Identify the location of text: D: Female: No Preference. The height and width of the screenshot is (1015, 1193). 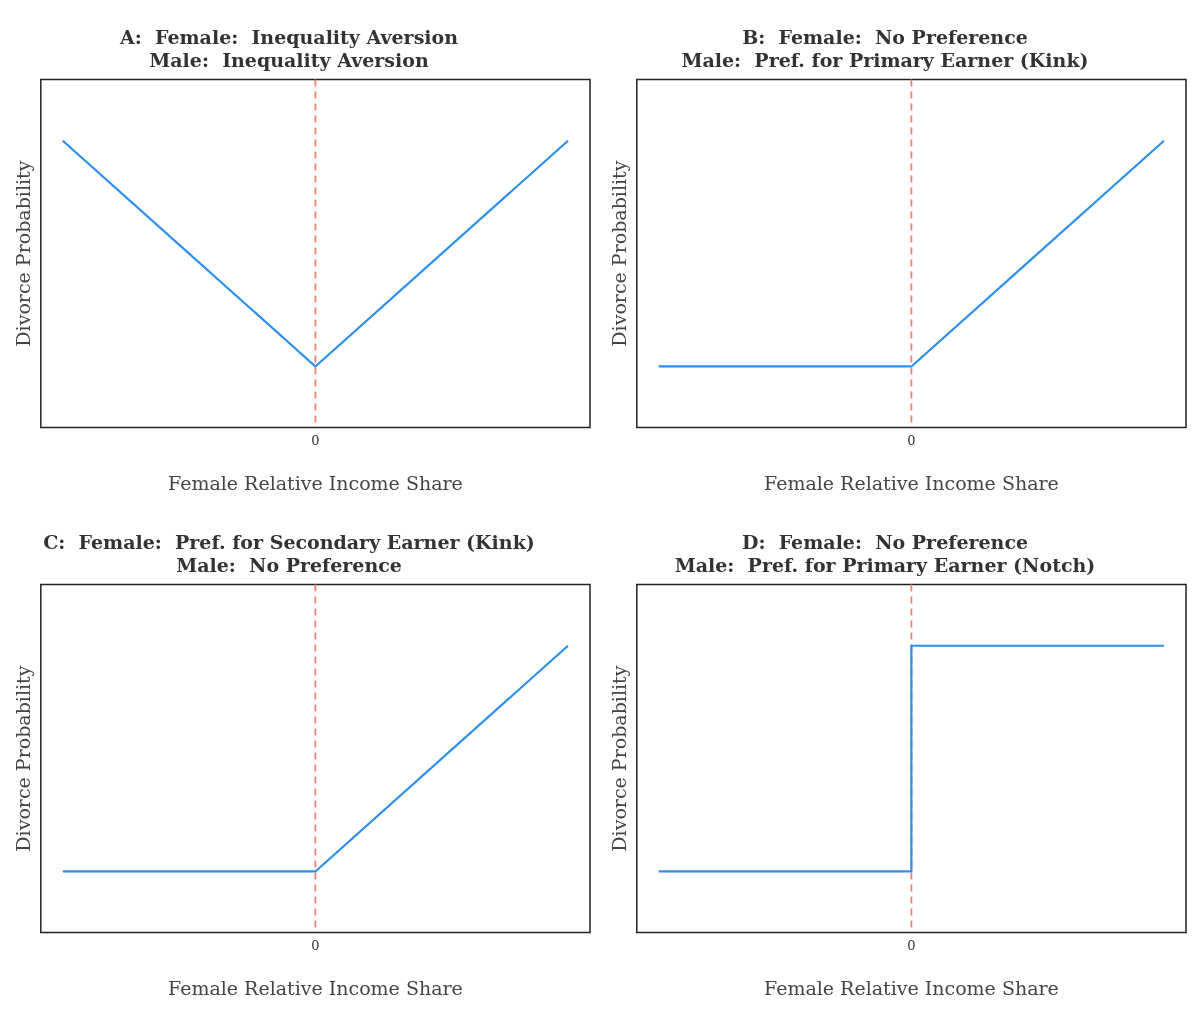
(885, 542).